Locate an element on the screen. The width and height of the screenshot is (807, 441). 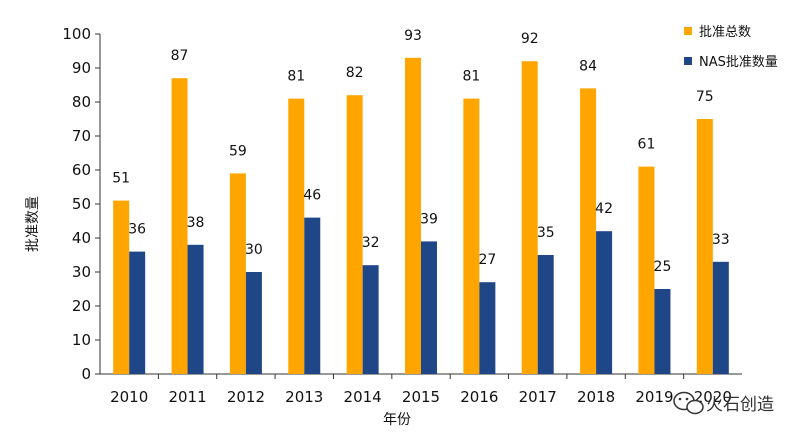
data-label-nas: 36 is located at coordinates (137, 230).